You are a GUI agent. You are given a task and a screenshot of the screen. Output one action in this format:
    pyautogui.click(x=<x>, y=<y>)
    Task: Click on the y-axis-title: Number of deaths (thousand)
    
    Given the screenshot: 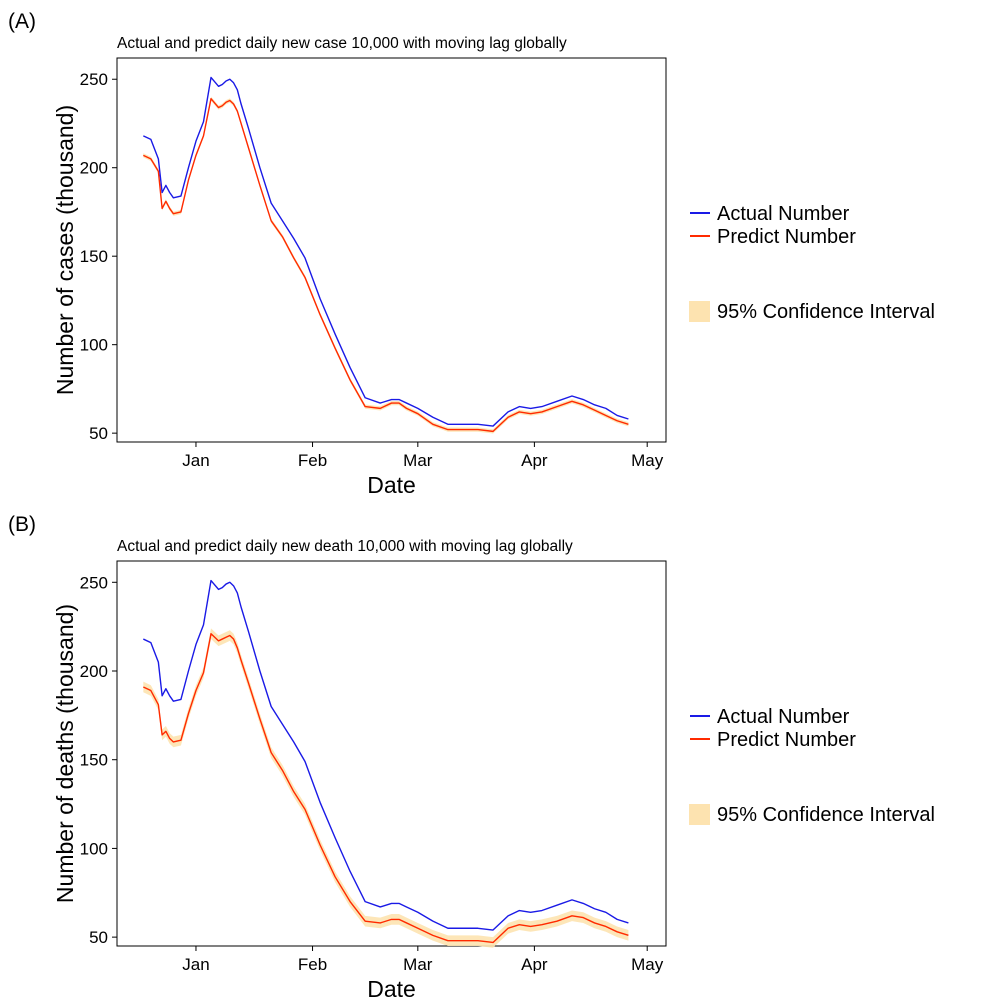 What is the action you would take?
    pyautogui.click(x=65, y=753)
    